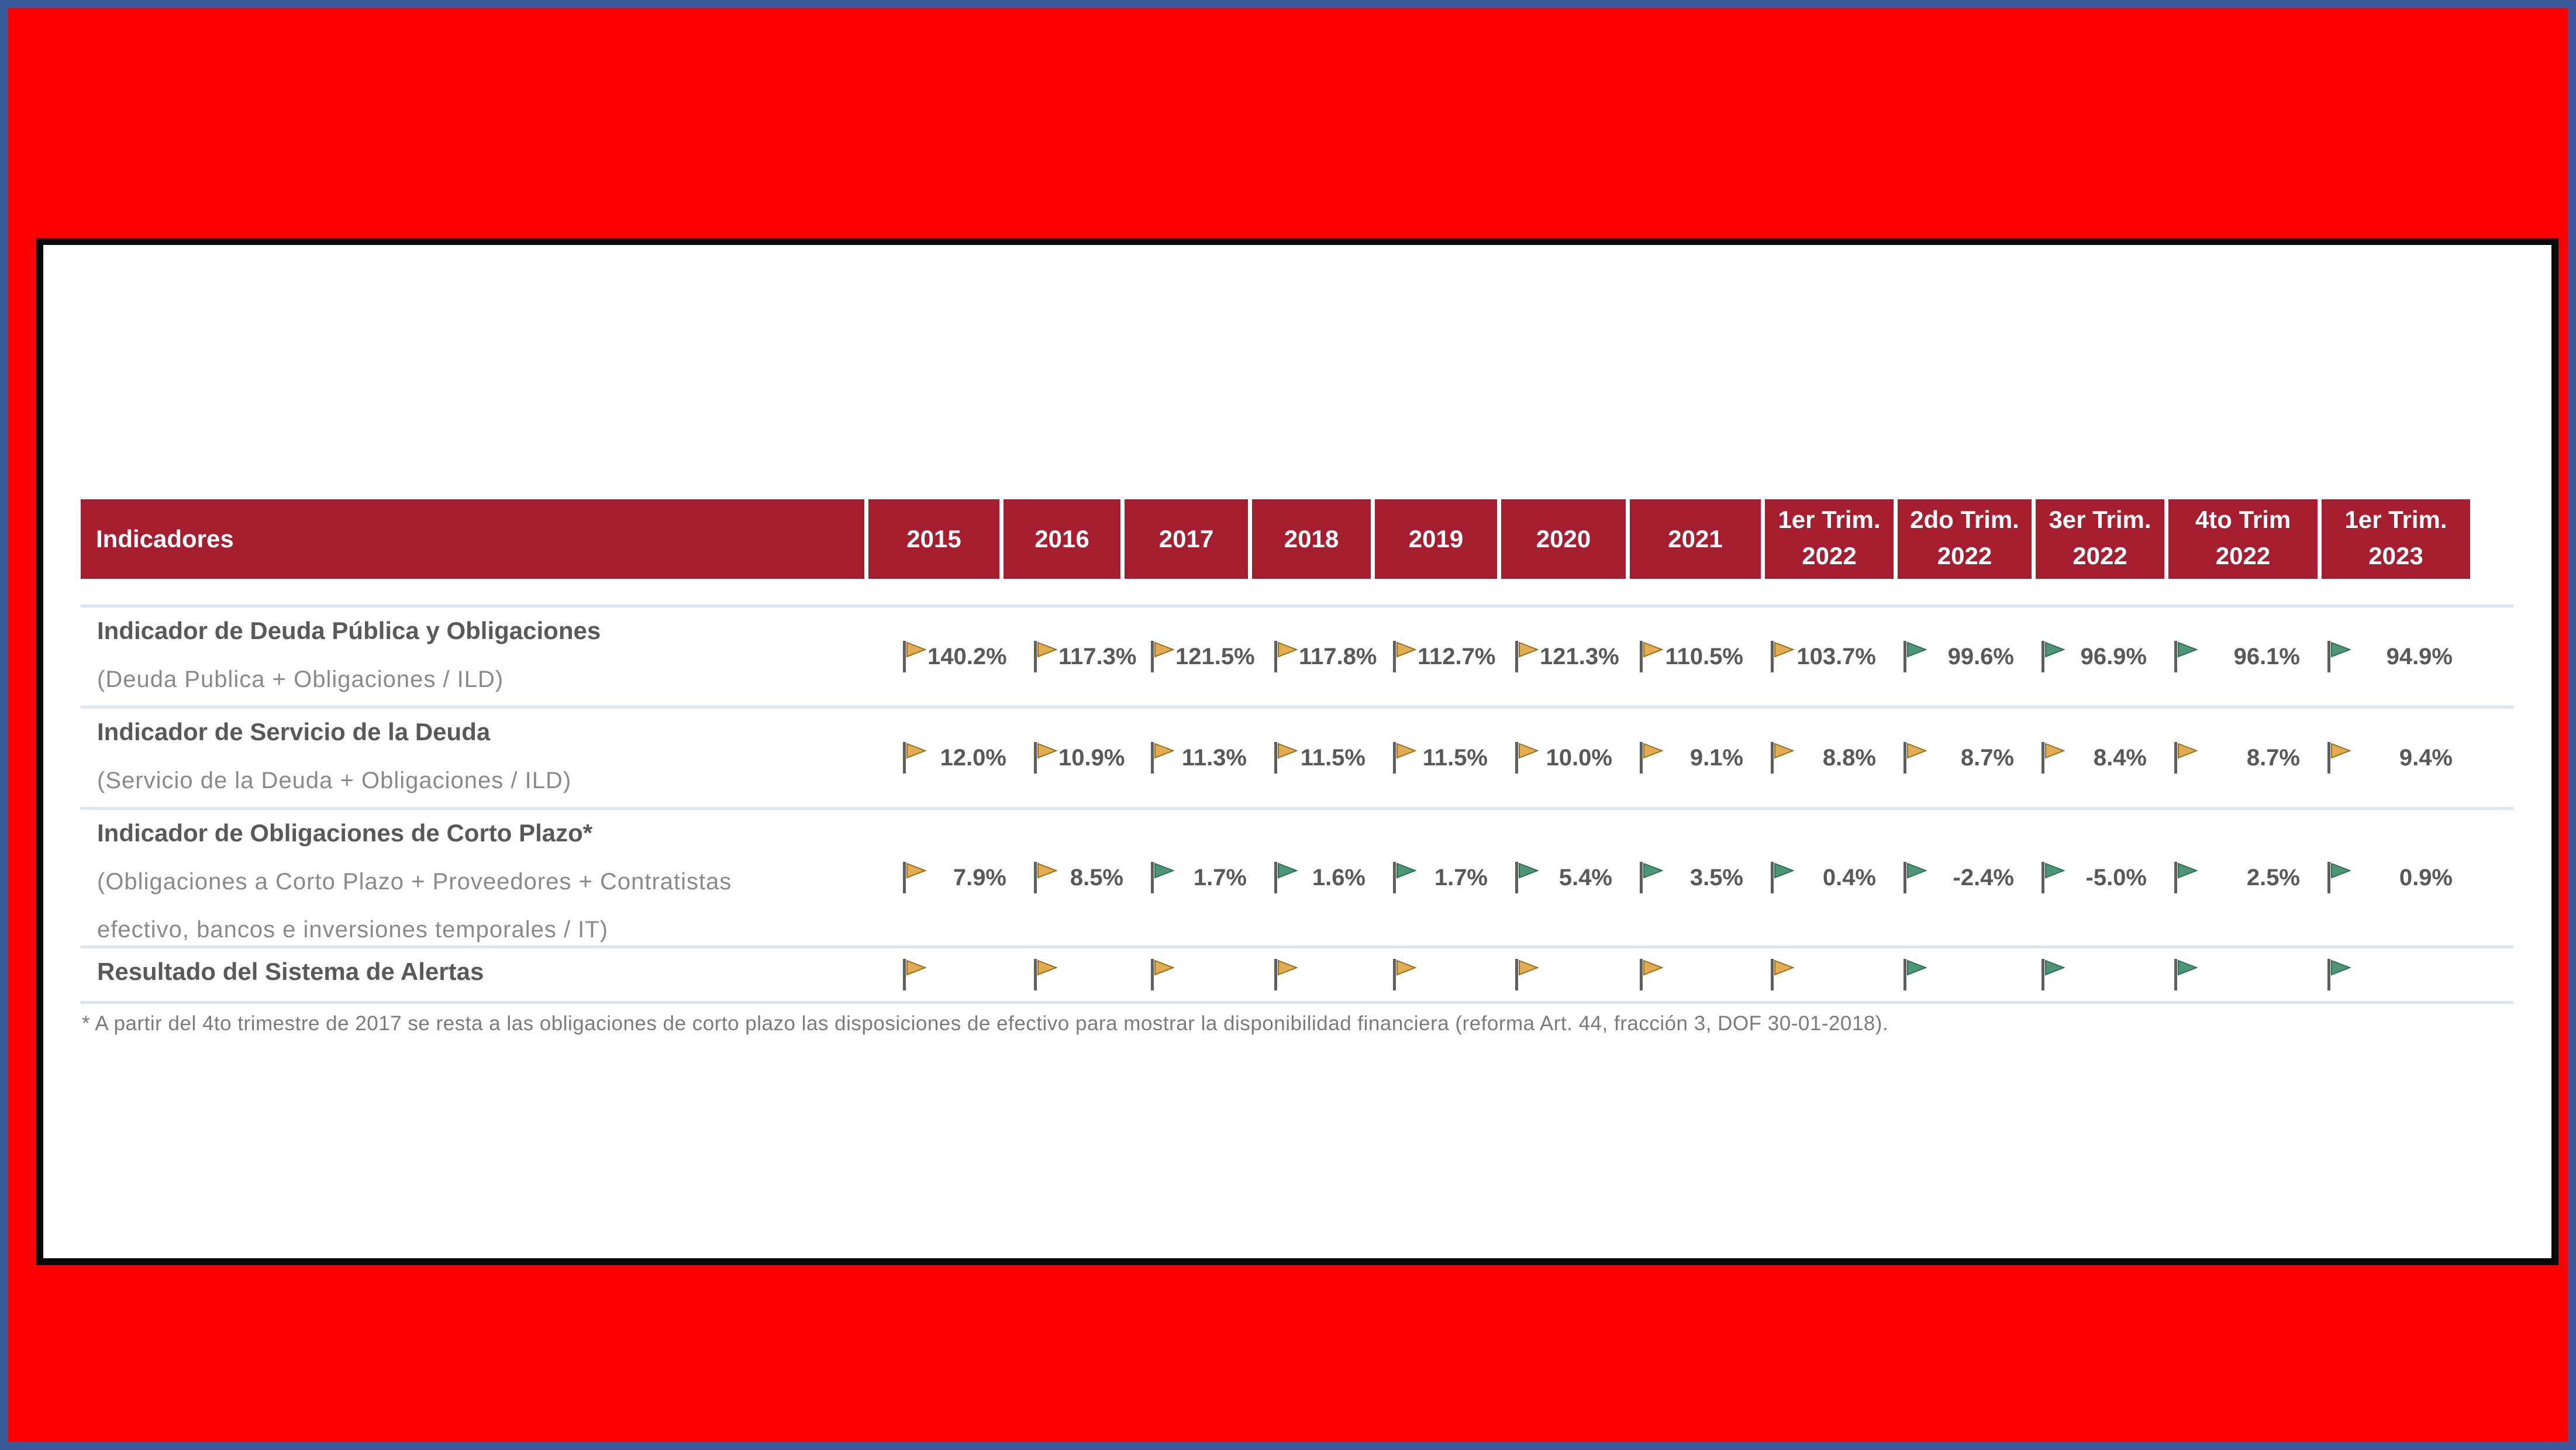  I want to click on cell-value: 8.7%, so click(1987, 758).